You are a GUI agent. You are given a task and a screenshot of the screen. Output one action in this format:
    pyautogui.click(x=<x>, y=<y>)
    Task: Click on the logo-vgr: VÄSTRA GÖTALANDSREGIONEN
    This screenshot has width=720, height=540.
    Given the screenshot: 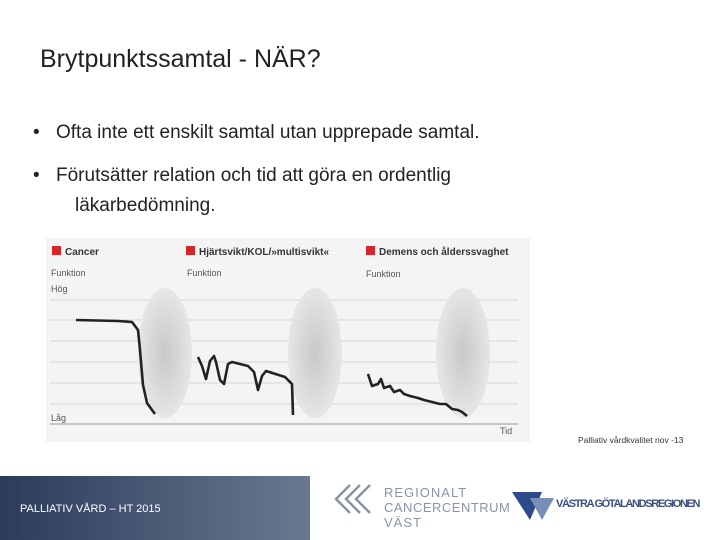 What is the action you would take?
    pyautogui.click(x=606, y=506)
    